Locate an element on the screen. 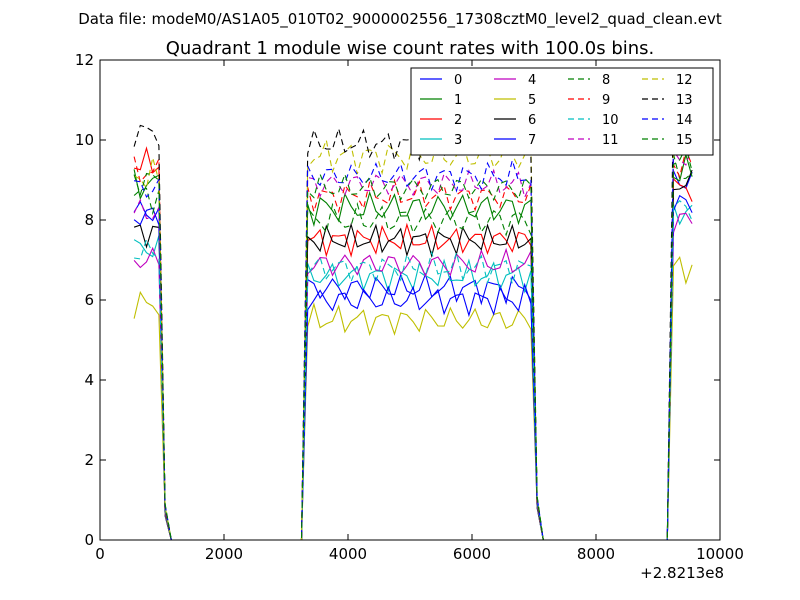 This screenshot has height=600, width=800. legend-label-2: 2 is located at coordinates (458, 120).